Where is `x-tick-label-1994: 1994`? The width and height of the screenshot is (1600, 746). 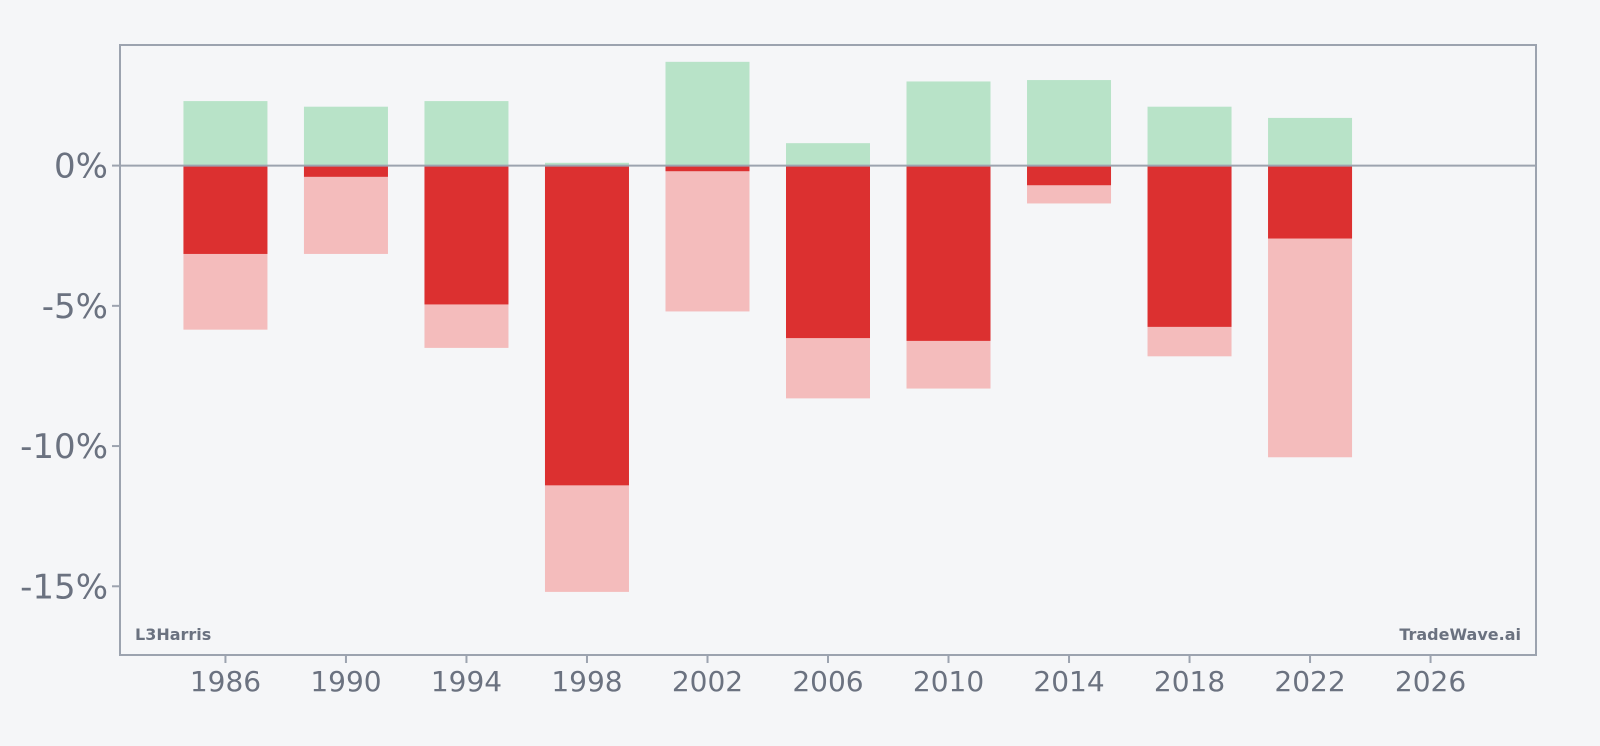
x-tick-label-1994: 1994 is located at coordinates (466, 681).